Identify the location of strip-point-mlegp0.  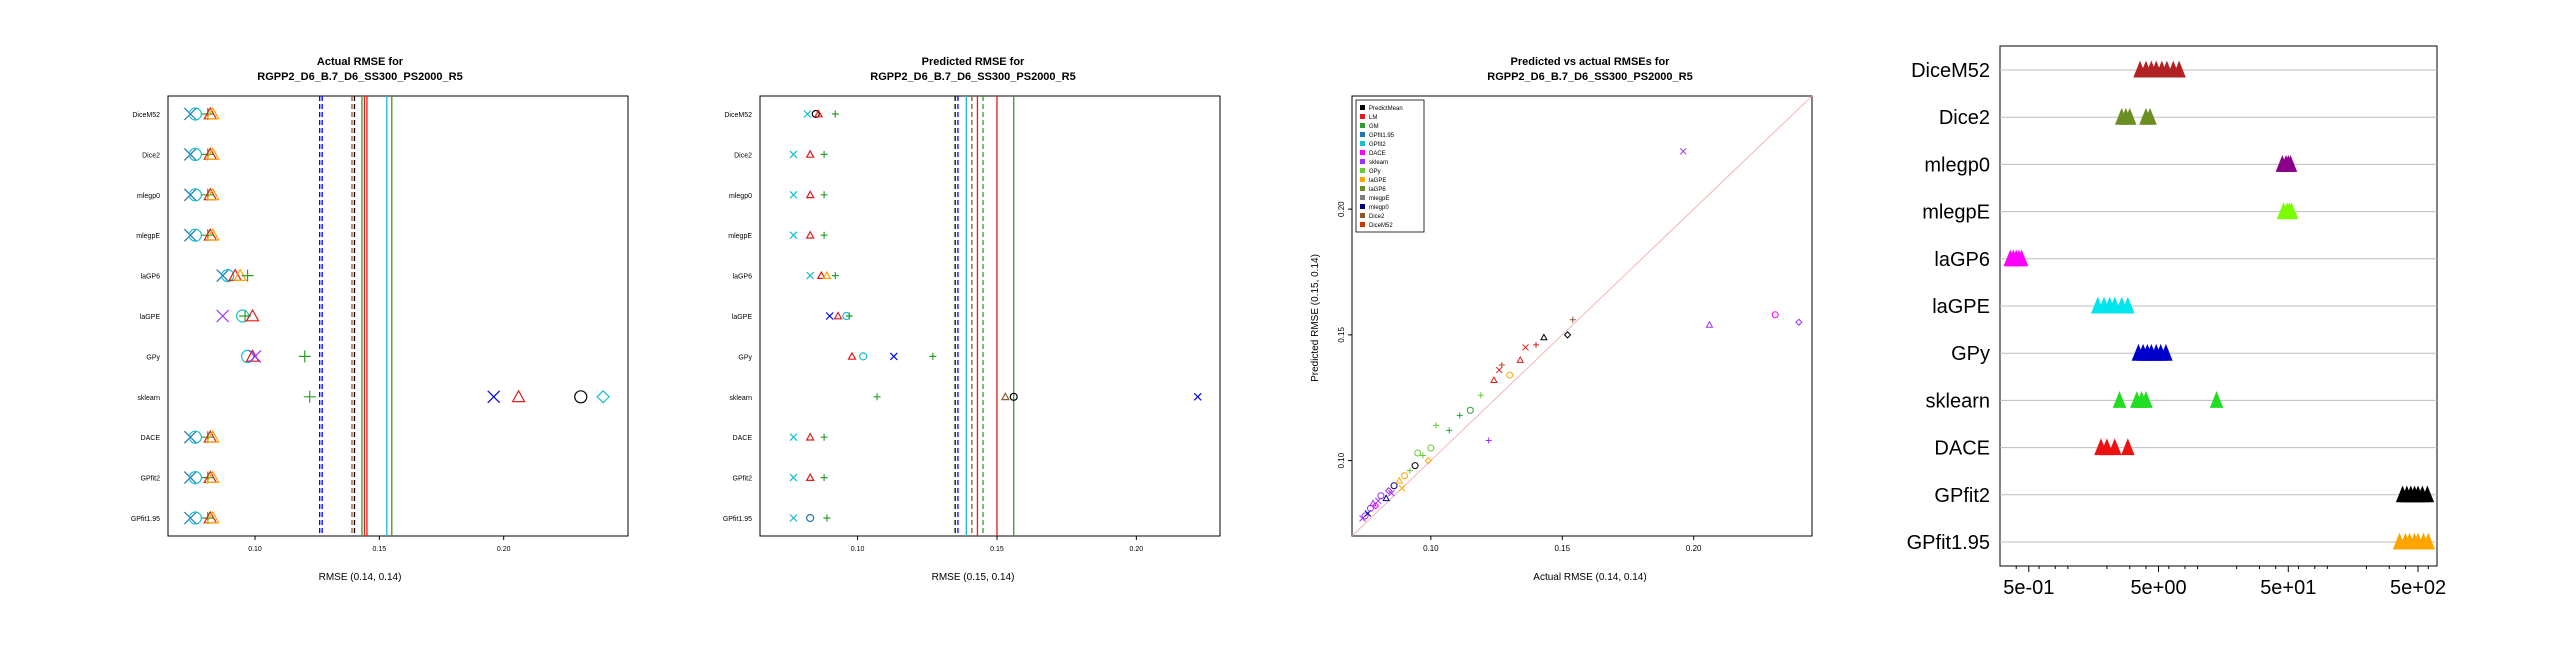
(2290, 163).